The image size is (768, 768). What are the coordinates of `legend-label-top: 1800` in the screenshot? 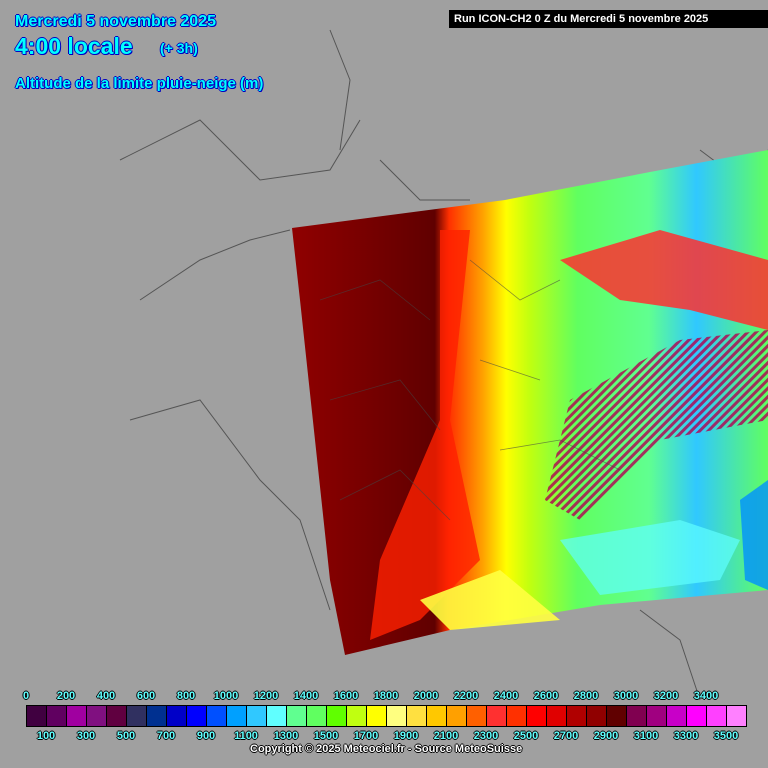 It's located at (386, 696).